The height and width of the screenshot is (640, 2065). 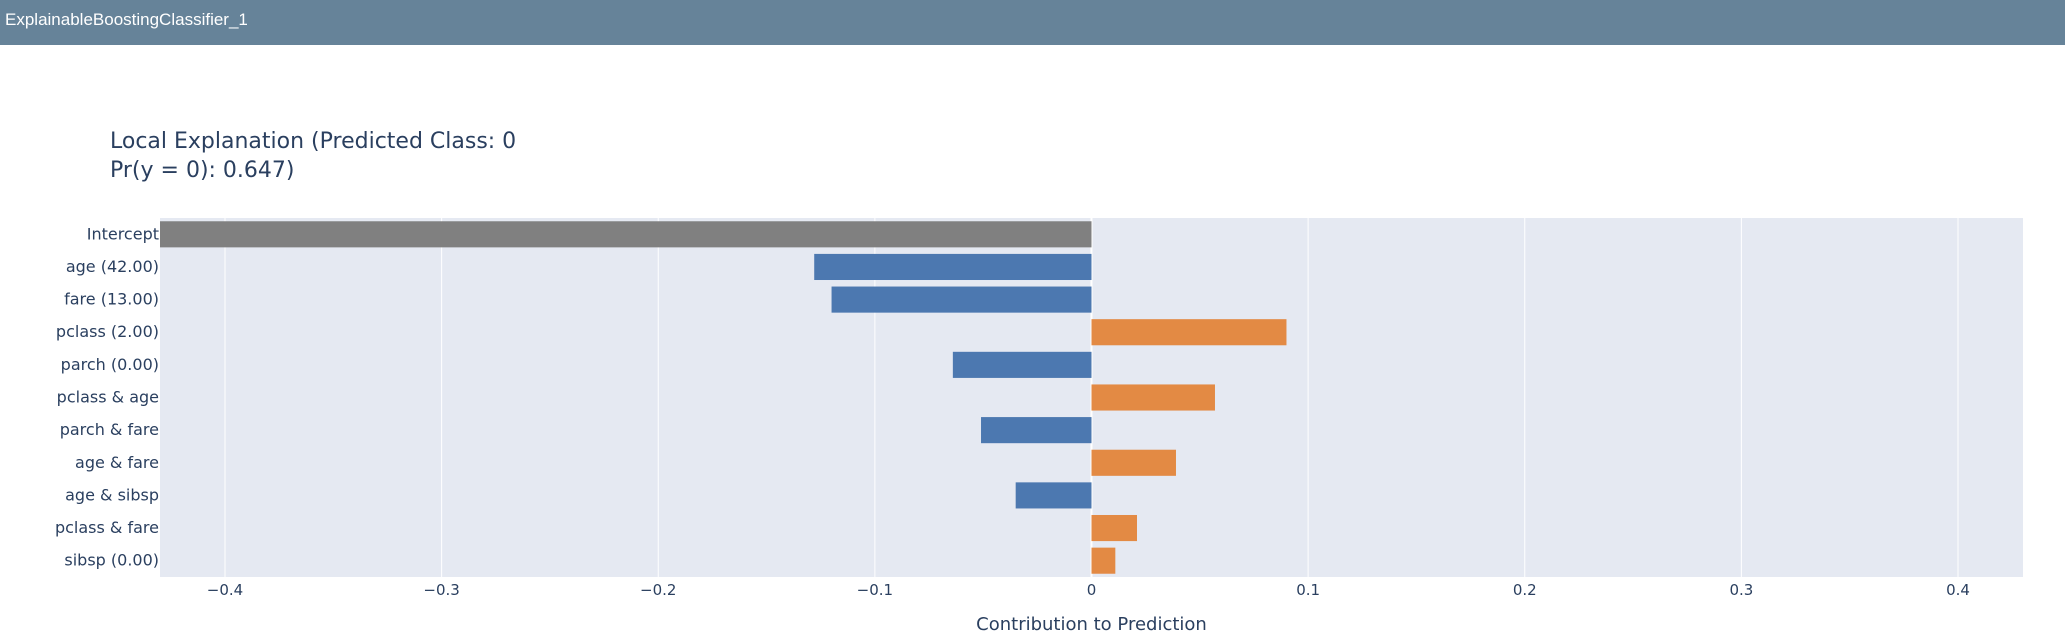 What do you see at coordinates (1092, 590) in the screenshot?
I see `x-tick-label: 0` at bounding box center [1092, 590].